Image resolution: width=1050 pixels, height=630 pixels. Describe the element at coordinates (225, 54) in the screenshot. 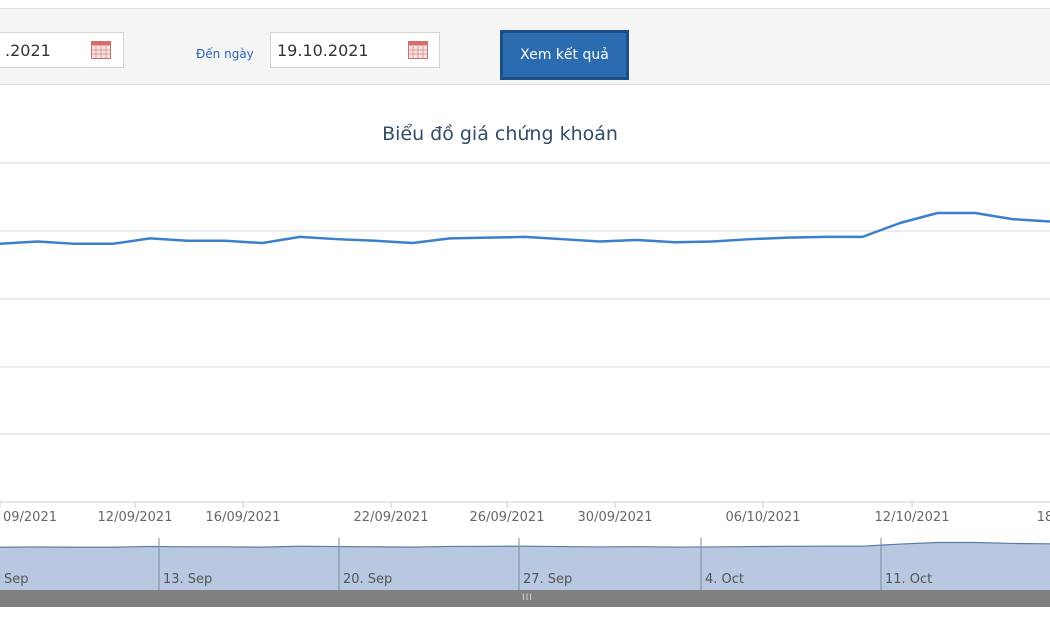

I see `to-date-label: Đến ngày` at that location.